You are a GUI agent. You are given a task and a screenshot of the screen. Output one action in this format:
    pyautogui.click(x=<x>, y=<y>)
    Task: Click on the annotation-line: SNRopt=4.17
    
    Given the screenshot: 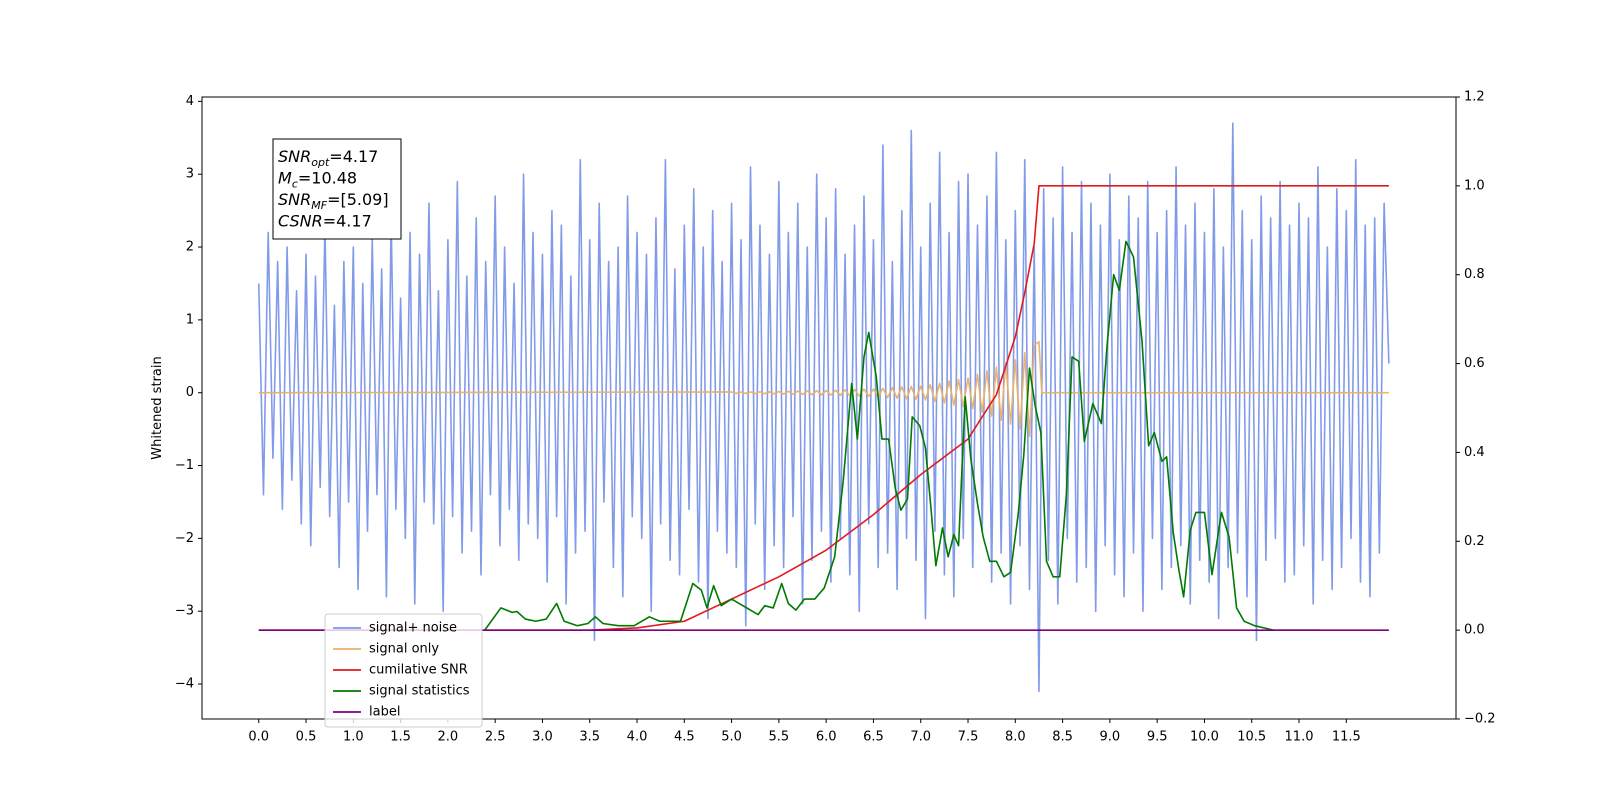 What is the action you would take?
    pyautogui.click(x=328, y=158)
    